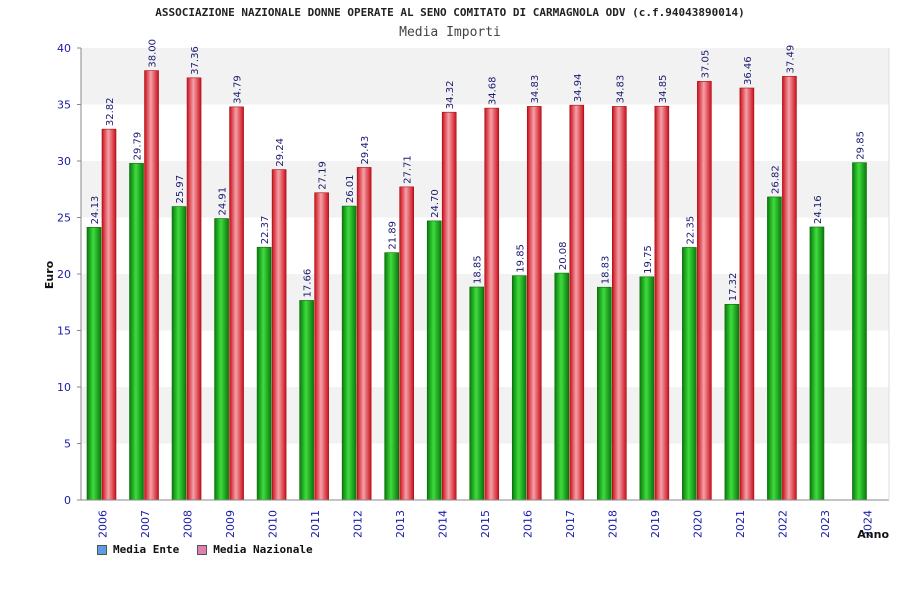 The height and width of the screenshot is (600, 900). Describe the element at coordinates (868, 524) in the screenshot. I see `x-tick-label: 2024` at that location.